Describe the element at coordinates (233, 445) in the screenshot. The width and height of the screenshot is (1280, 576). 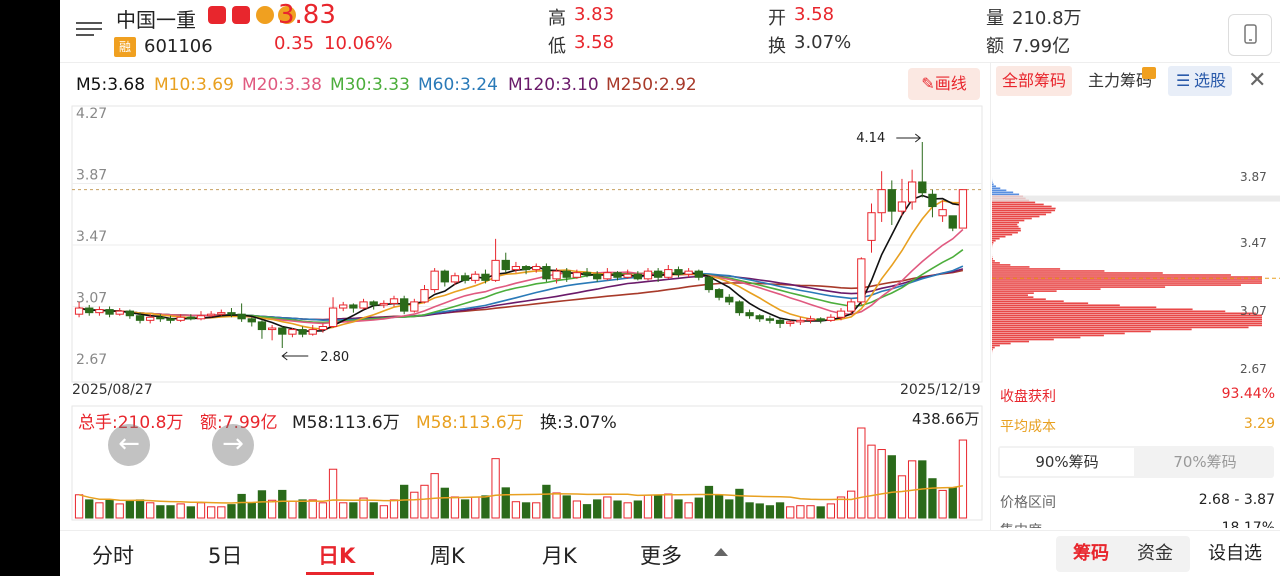
I see `next-arrow-button: →` at that location.